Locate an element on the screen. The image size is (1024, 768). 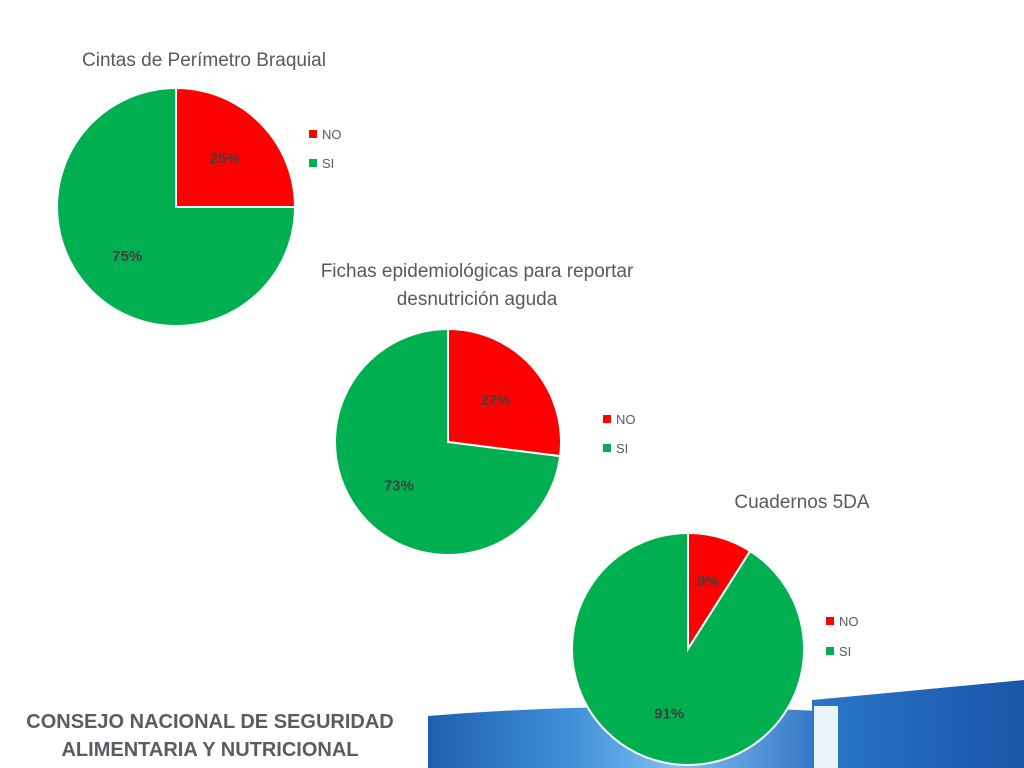
chart-title-line-1: Fichas epidemiológicas para reportar is located at coordinates (477, 271).